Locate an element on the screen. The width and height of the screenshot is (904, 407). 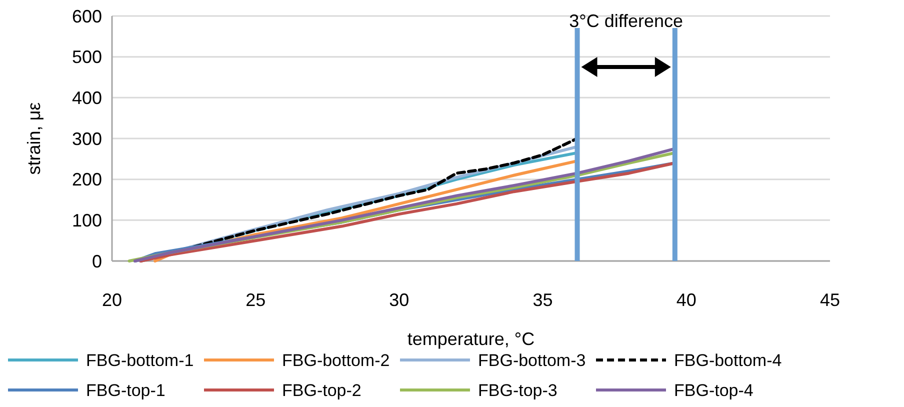
annotation: 3°C difference is located at coordinates (626, 21).